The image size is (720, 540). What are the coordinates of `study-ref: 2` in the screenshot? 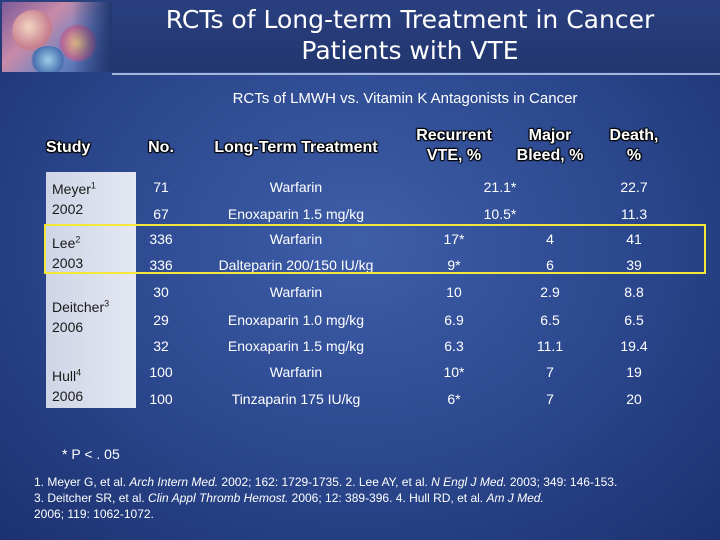 It's located at (78, 239).